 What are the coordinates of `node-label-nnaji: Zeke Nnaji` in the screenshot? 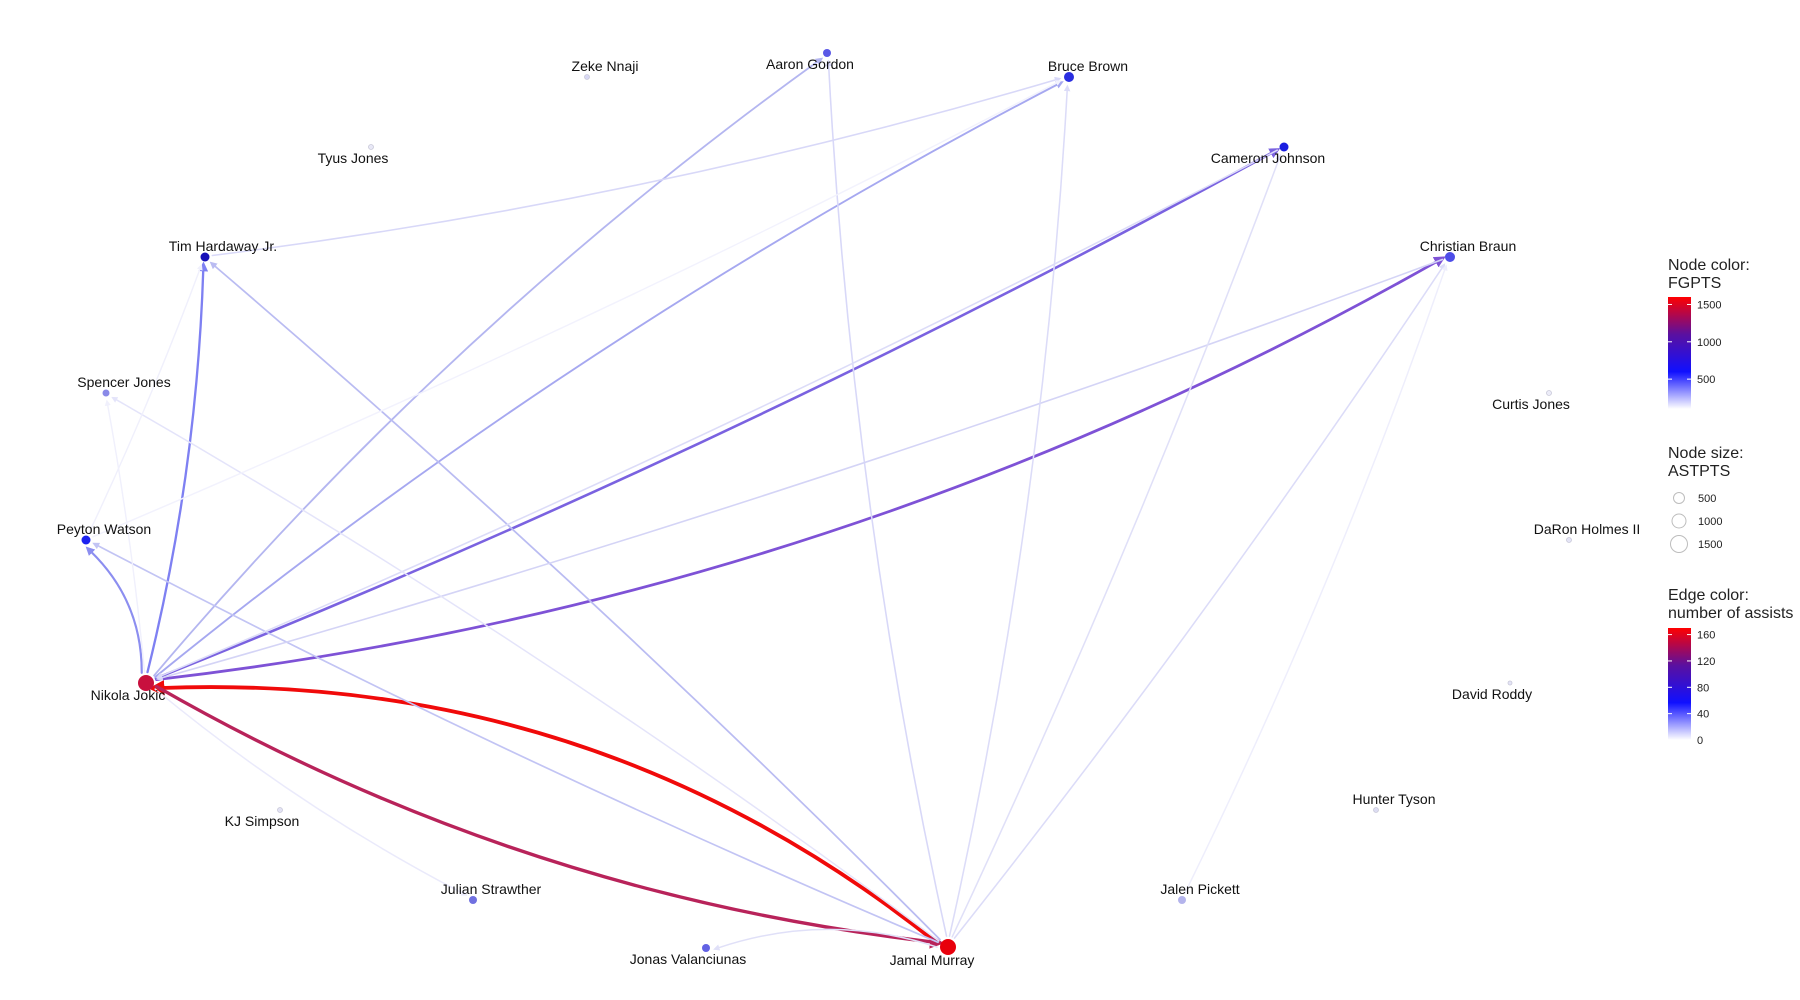 It's located at (605, 66).